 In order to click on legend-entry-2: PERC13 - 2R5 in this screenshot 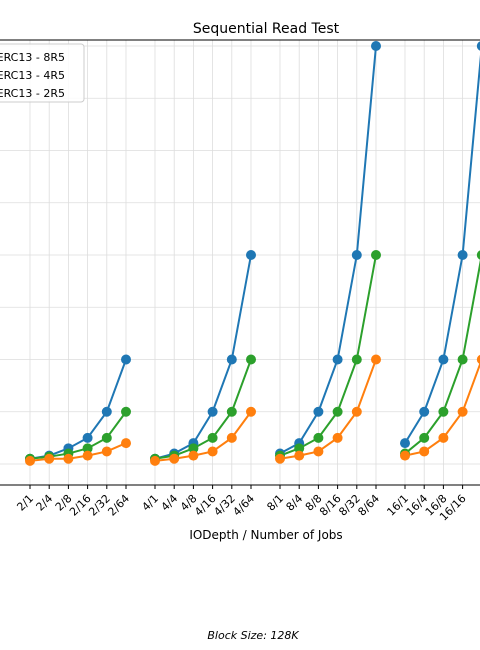, I will do `click(32, 93)`.